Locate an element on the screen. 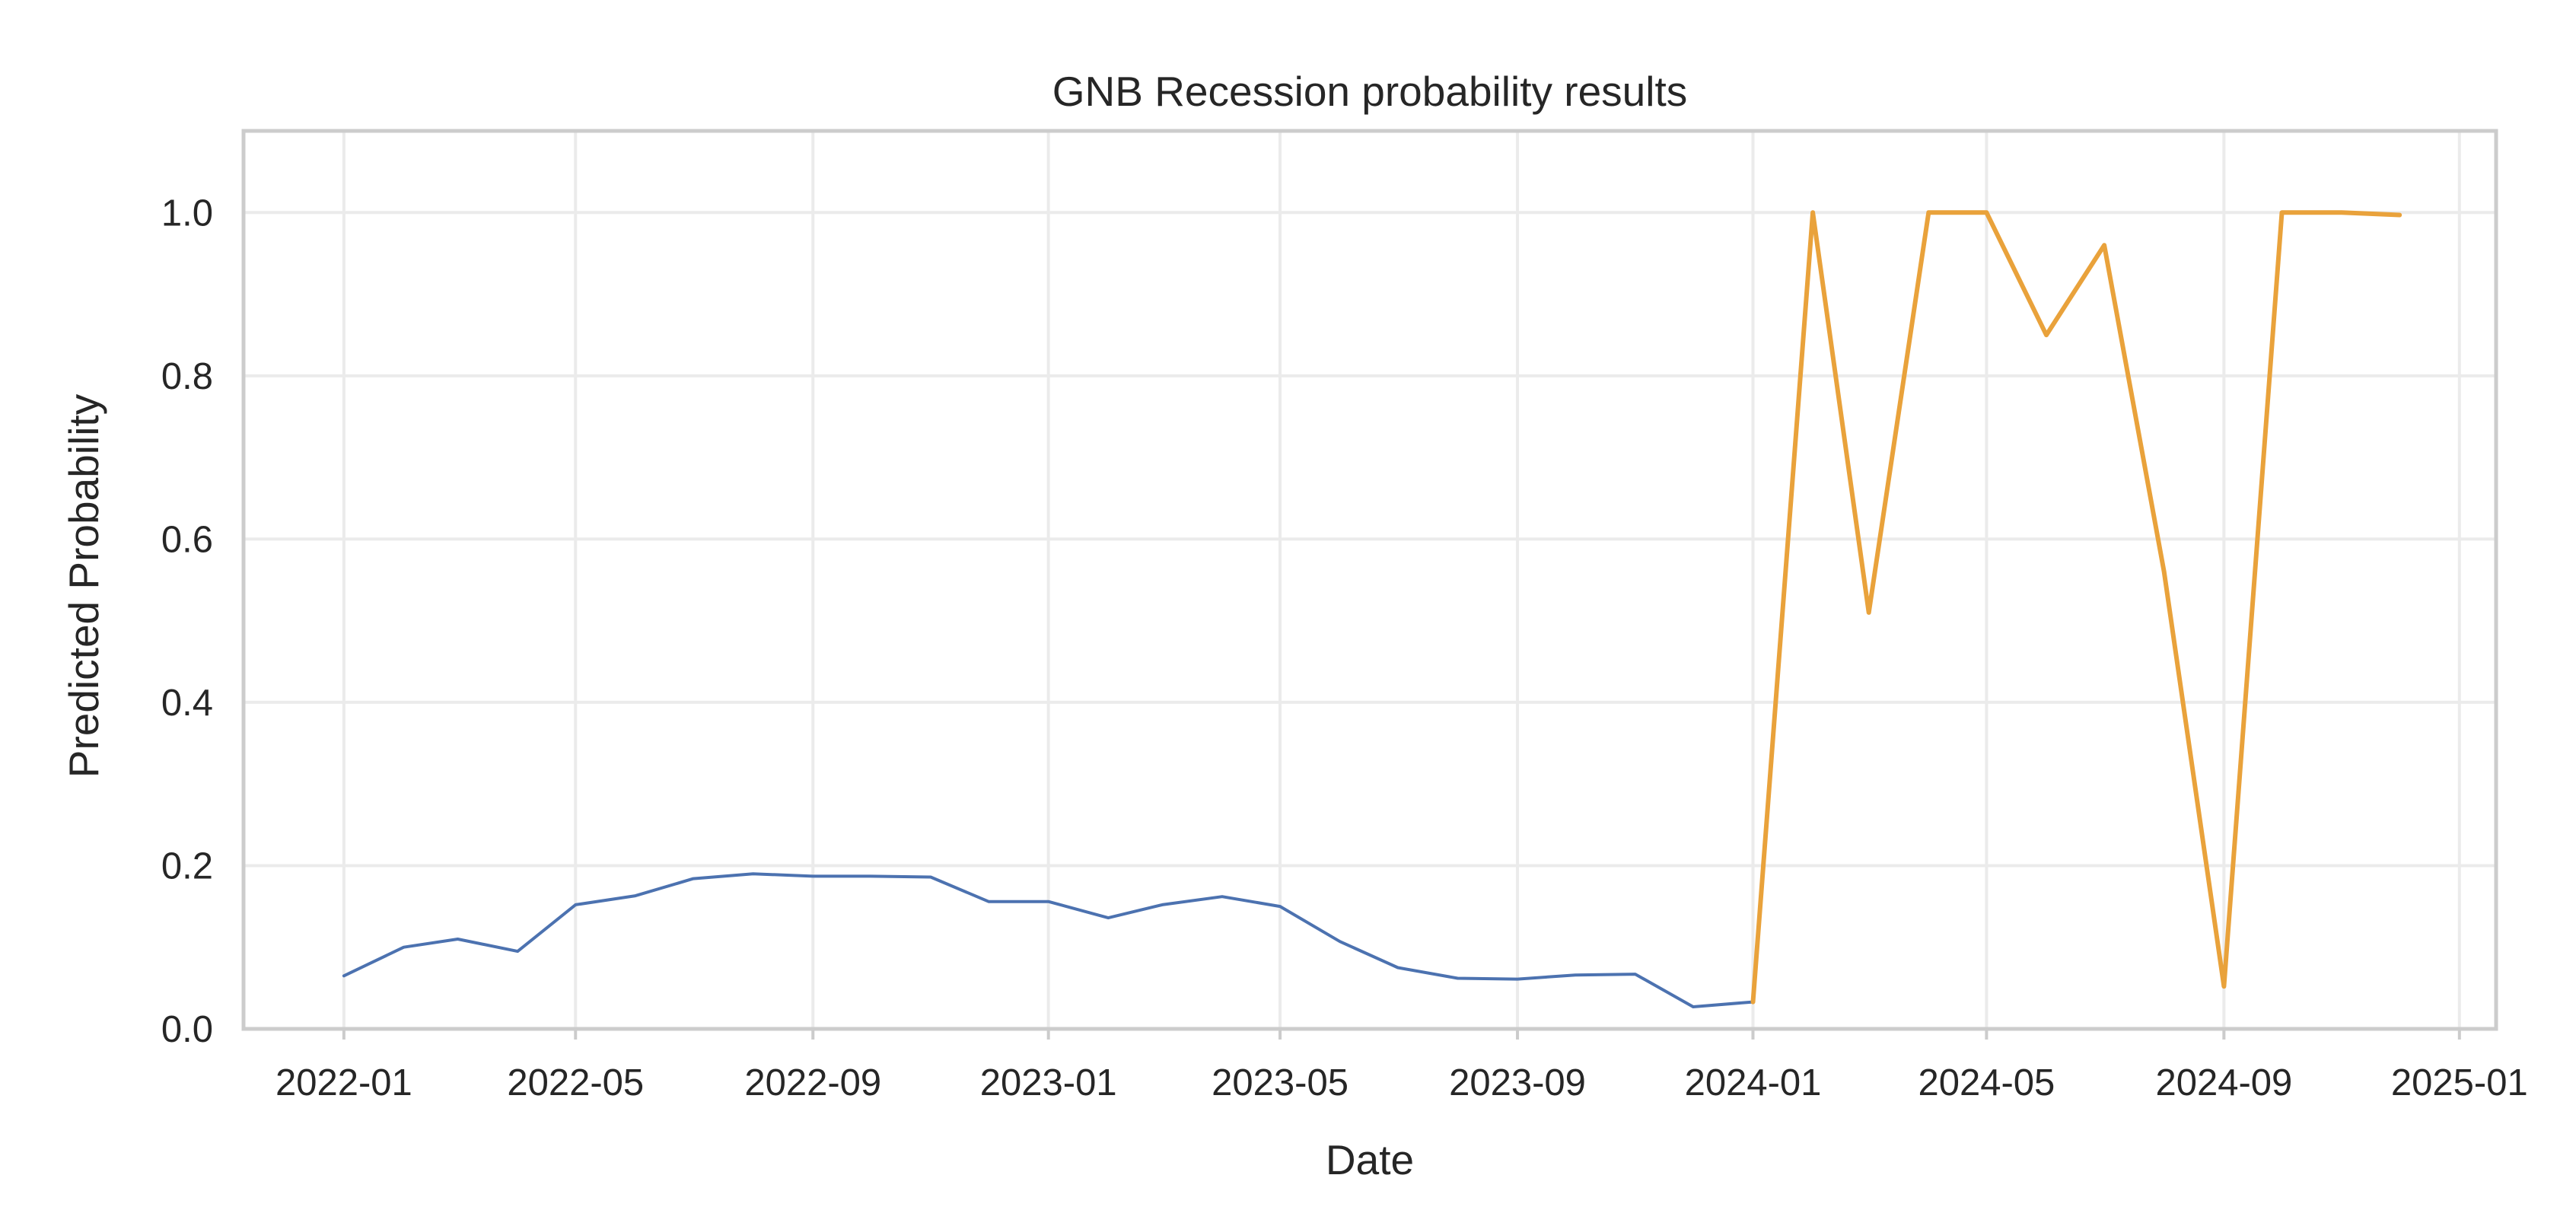 This screenshot has width=2576, height=1210. y-tick-label: 1.0 is located at coordinates (187, 214).